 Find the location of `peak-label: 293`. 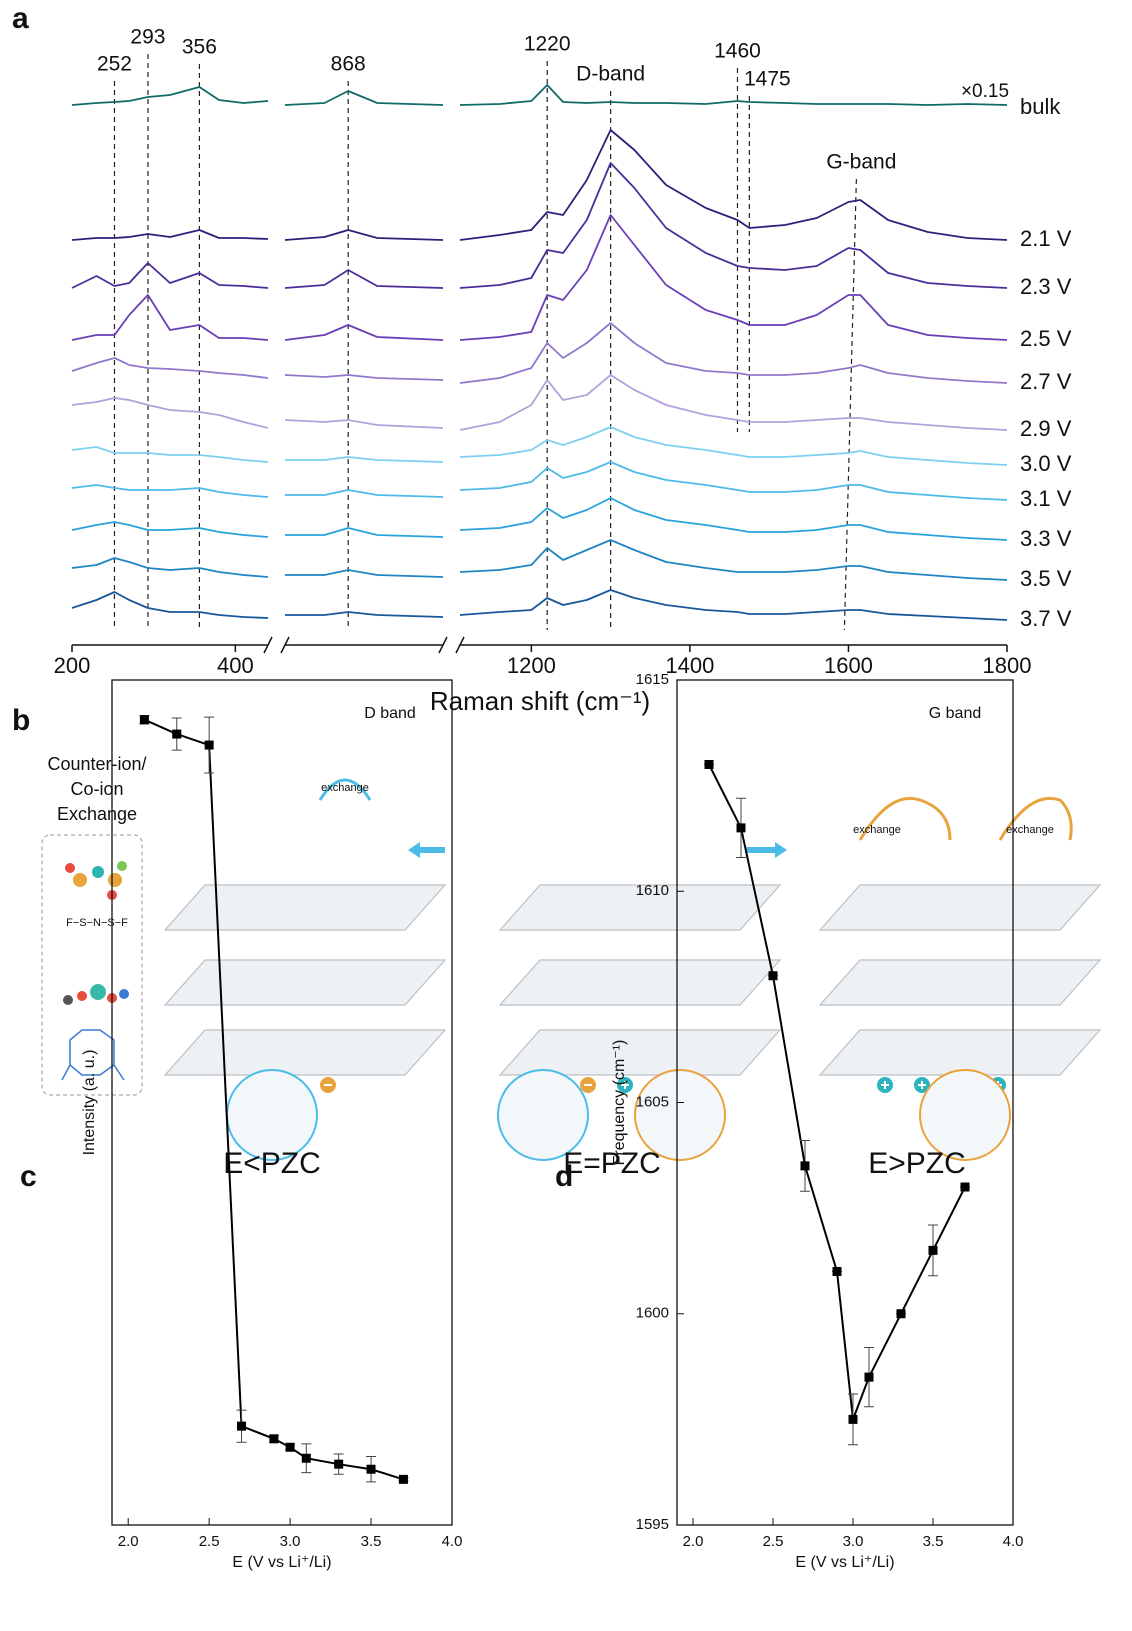

peak-label: 293 is located at coordinates (147, 37).